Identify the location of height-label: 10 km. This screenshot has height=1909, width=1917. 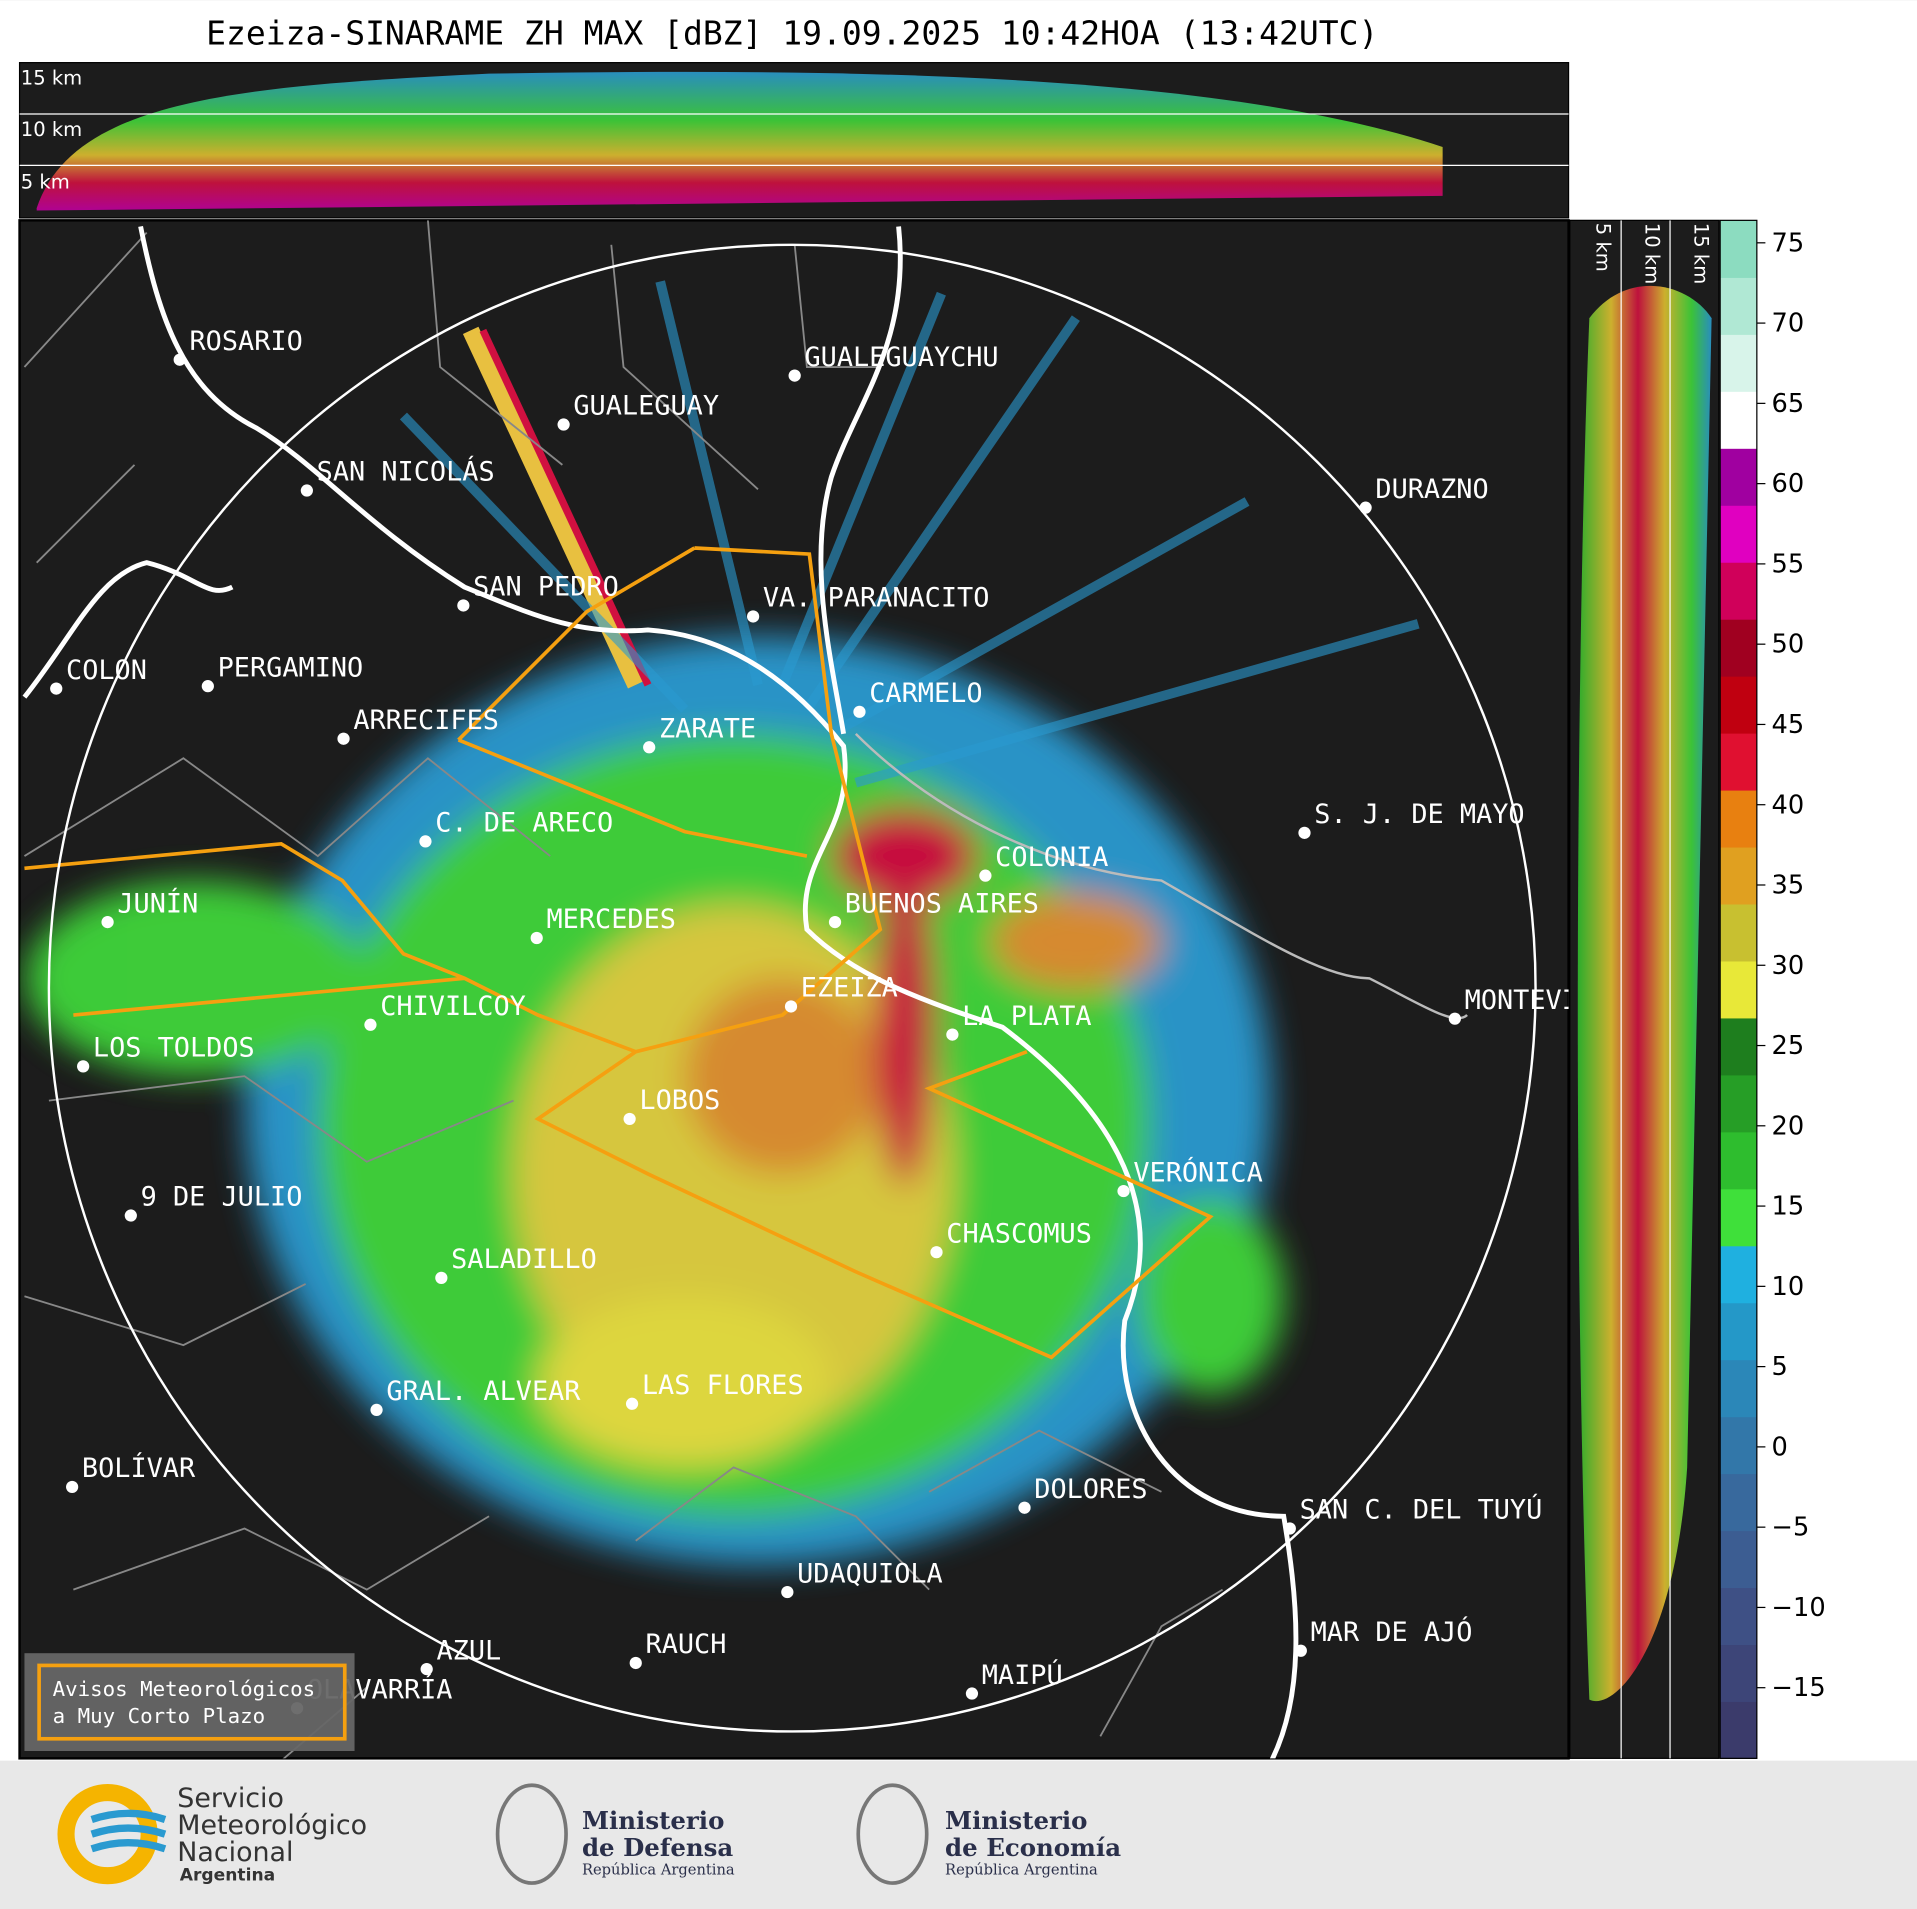
(51, 129).